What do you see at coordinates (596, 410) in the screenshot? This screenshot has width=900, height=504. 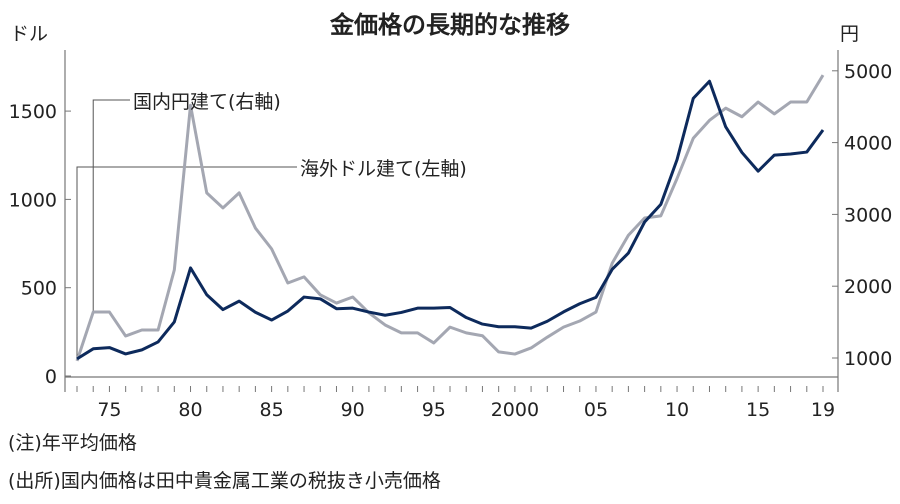 I see `x-tick-label: 05` at bounding box center [596, 410].